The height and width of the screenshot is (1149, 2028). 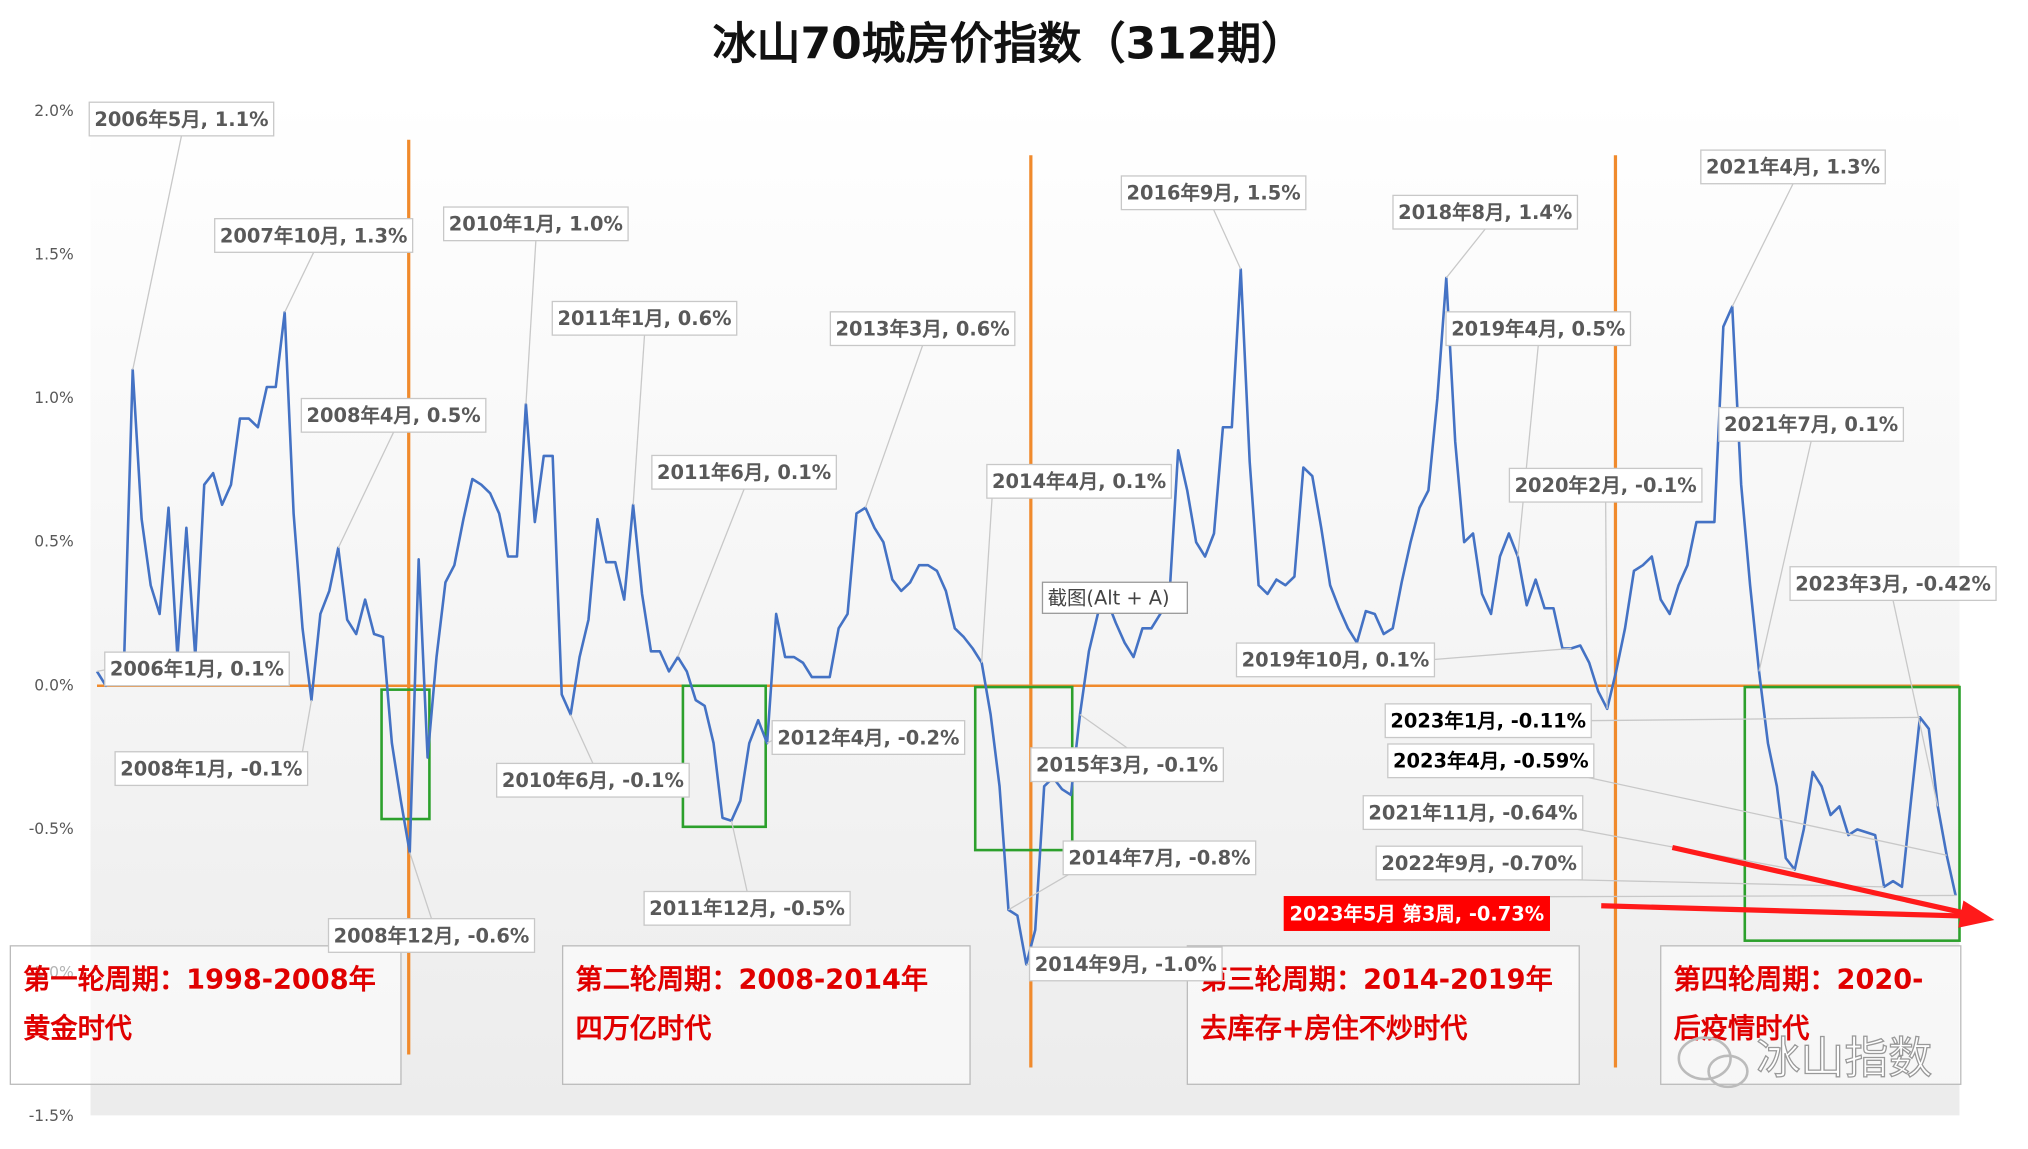 I want to click on annotation-label: 2023年4月, -0.59%, so click(x=1491, y=761).